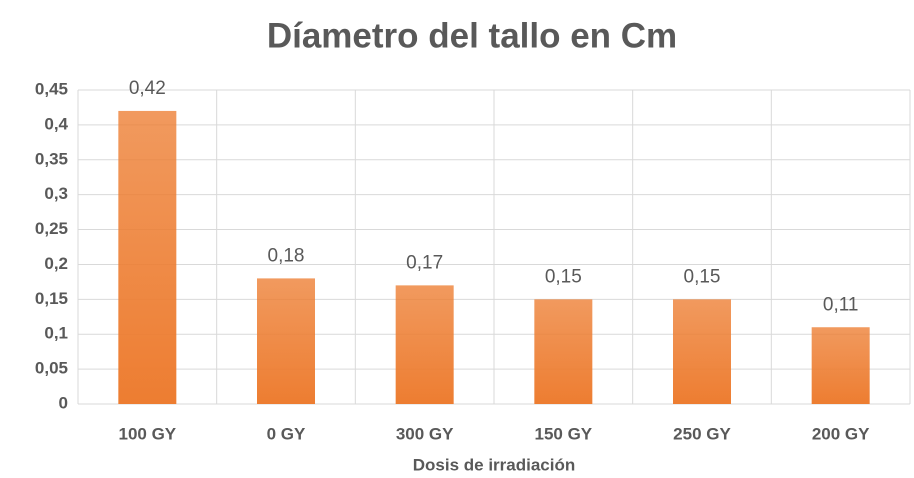 Image resolution: width=914 pixels, height=478 pixels. What do you see at coordinates (286, 433) in the screenshot?
I see `x-tick-label: 0 GY` at bounding box center [286, 433].